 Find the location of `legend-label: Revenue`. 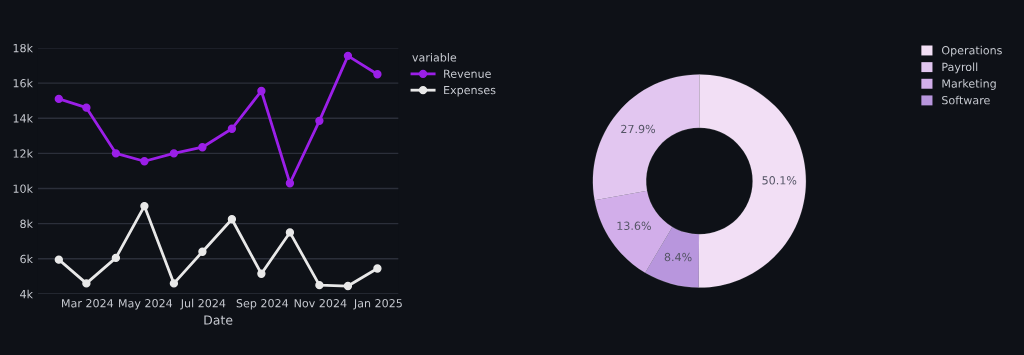

legend-label: Revenue is located at coordinates (467, 73).